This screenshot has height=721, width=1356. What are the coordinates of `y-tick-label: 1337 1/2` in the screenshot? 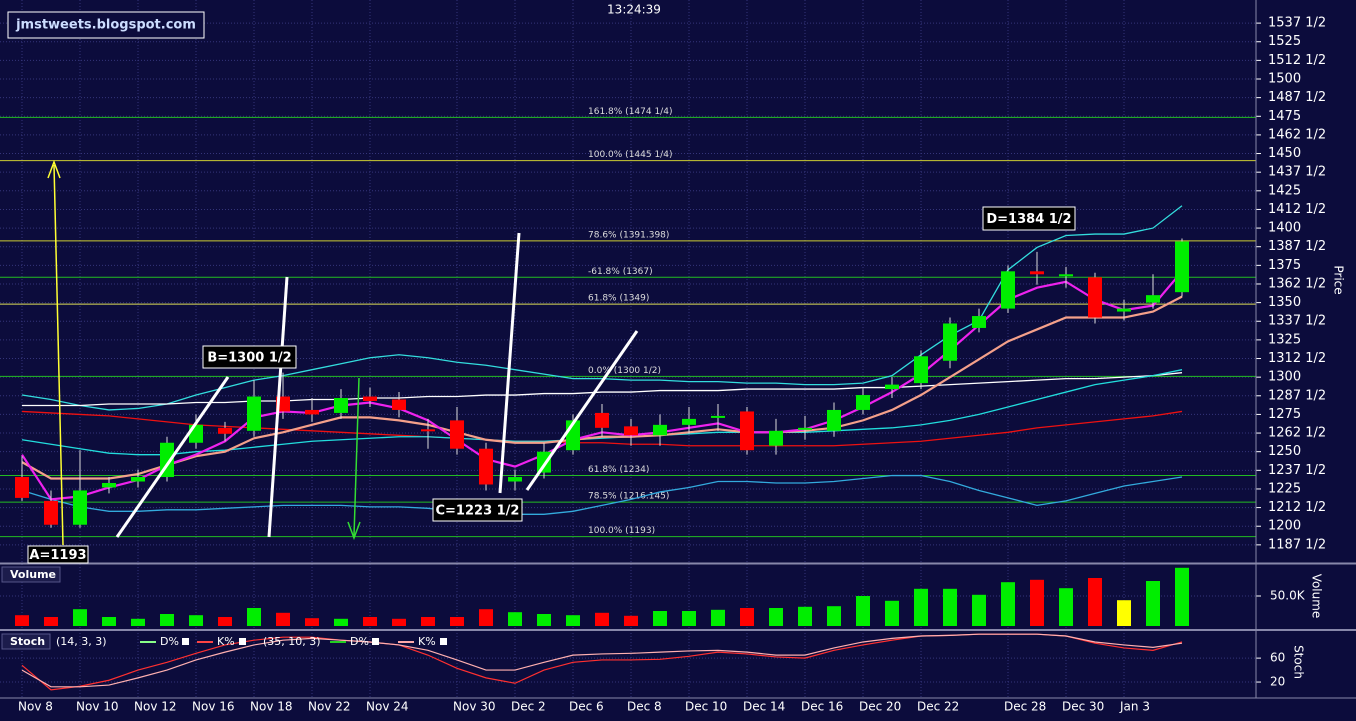 It's located at (1297, 321).